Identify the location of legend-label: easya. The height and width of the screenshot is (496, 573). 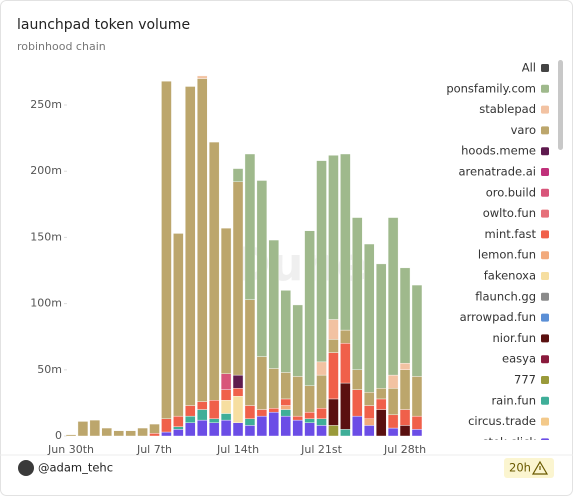
(519, 359).